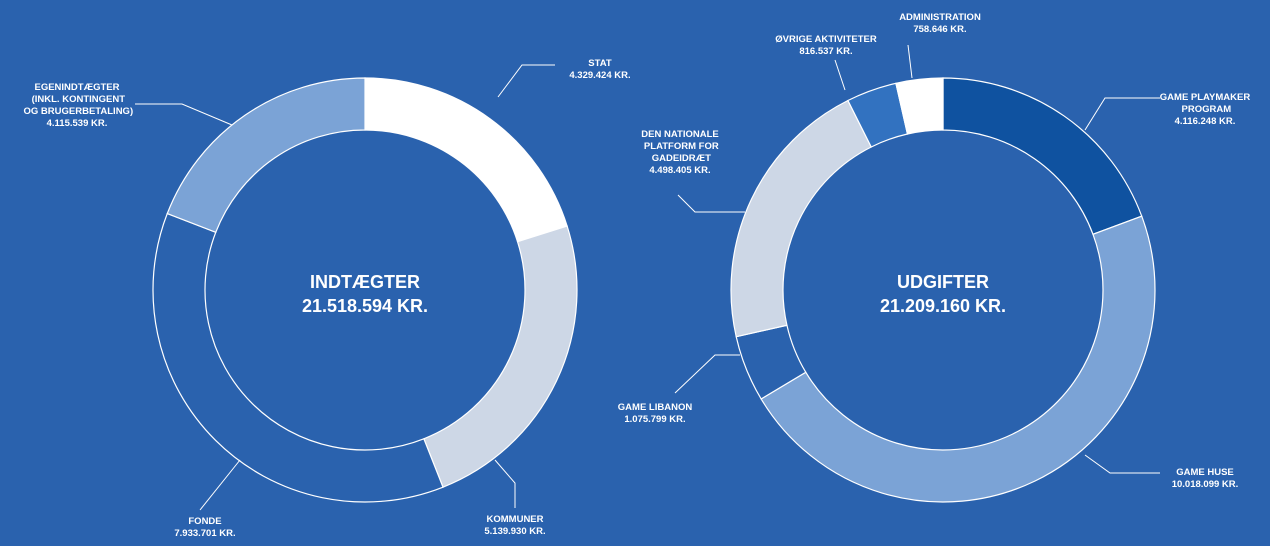 The image size is (1270, 546). Describe the element at coordinates (1205, 484) in the screenshot. I see `value-label: 10.018.099 KR.` at that location.